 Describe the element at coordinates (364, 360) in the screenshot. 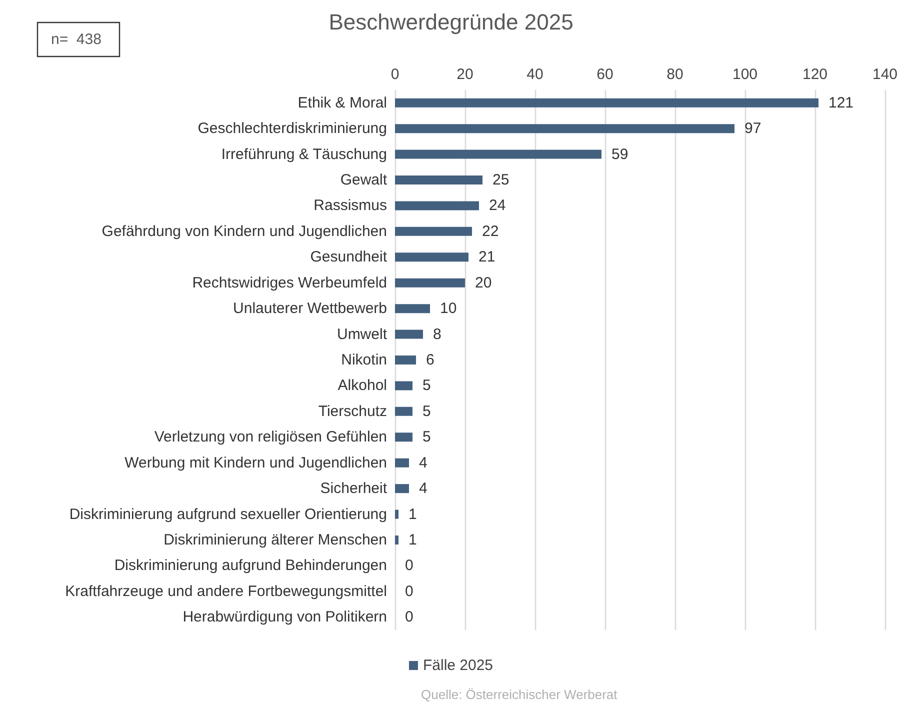

I see `y-tick-label: Nikotin` at that location.